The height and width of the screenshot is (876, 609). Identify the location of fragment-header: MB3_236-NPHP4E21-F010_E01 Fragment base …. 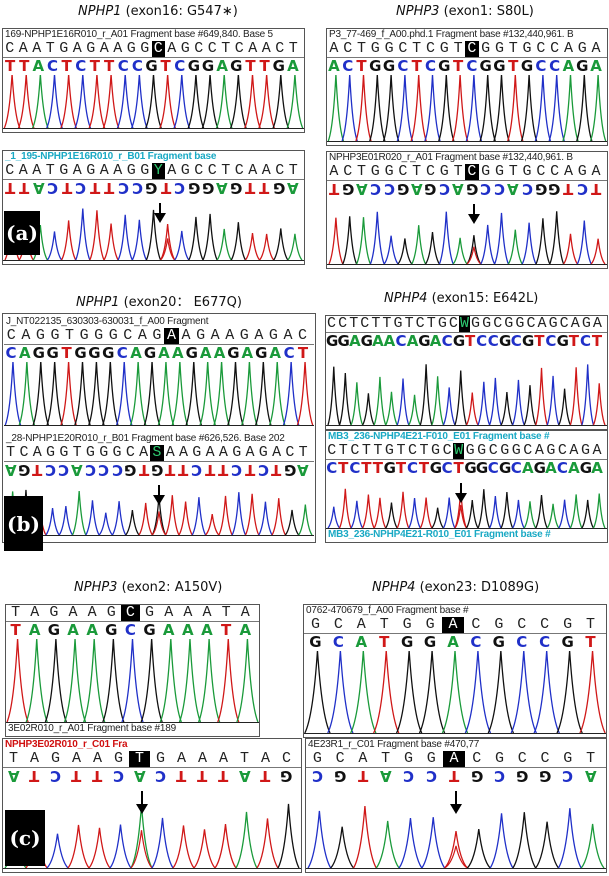
(439, 436).